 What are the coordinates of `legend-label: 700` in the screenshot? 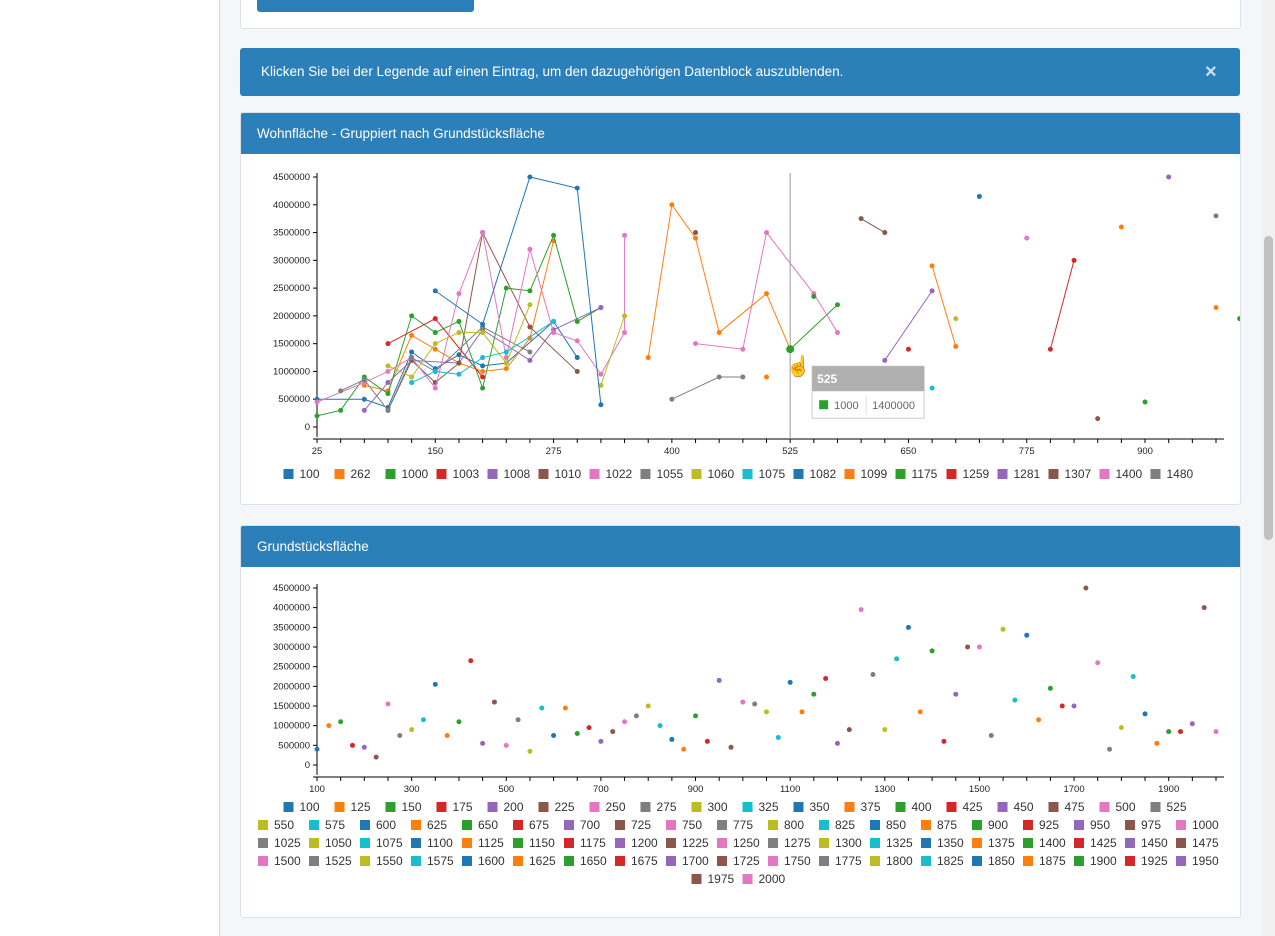 It's located at (590, 825).